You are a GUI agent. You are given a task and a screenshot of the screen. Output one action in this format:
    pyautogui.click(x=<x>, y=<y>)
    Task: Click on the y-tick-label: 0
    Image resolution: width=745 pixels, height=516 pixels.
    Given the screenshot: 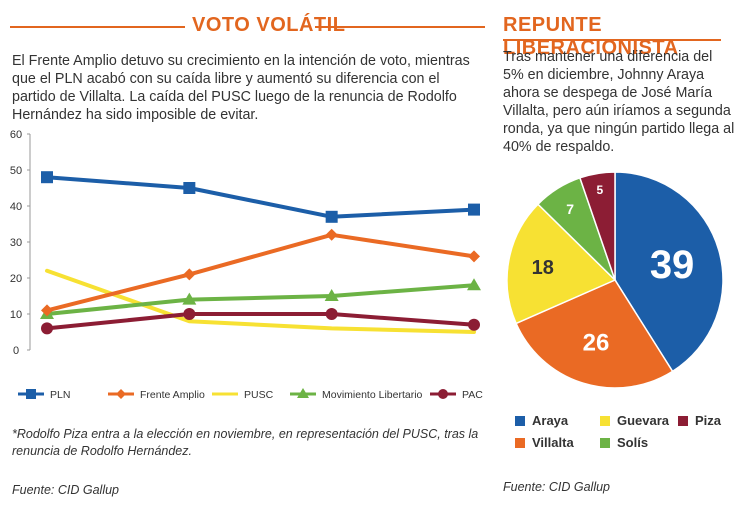 What is the action you would take?
    pyautogui.click(x=16, y=351)
    